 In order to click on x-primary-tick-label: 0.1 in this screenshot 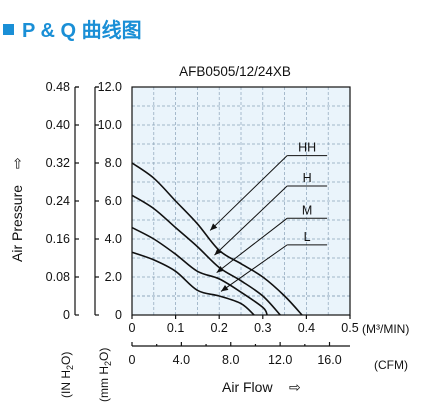, I will do `click(175, 328)`.